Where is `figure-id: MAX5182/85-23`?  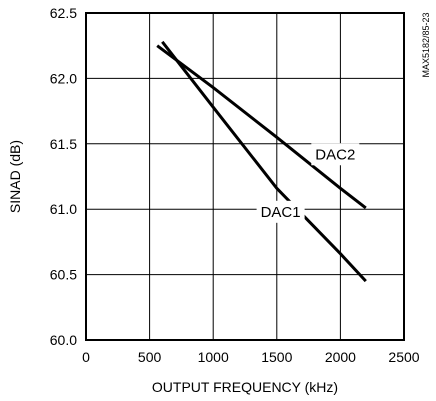
figure-id: MAX5182/85-23 is located at coordinates (426, 44).